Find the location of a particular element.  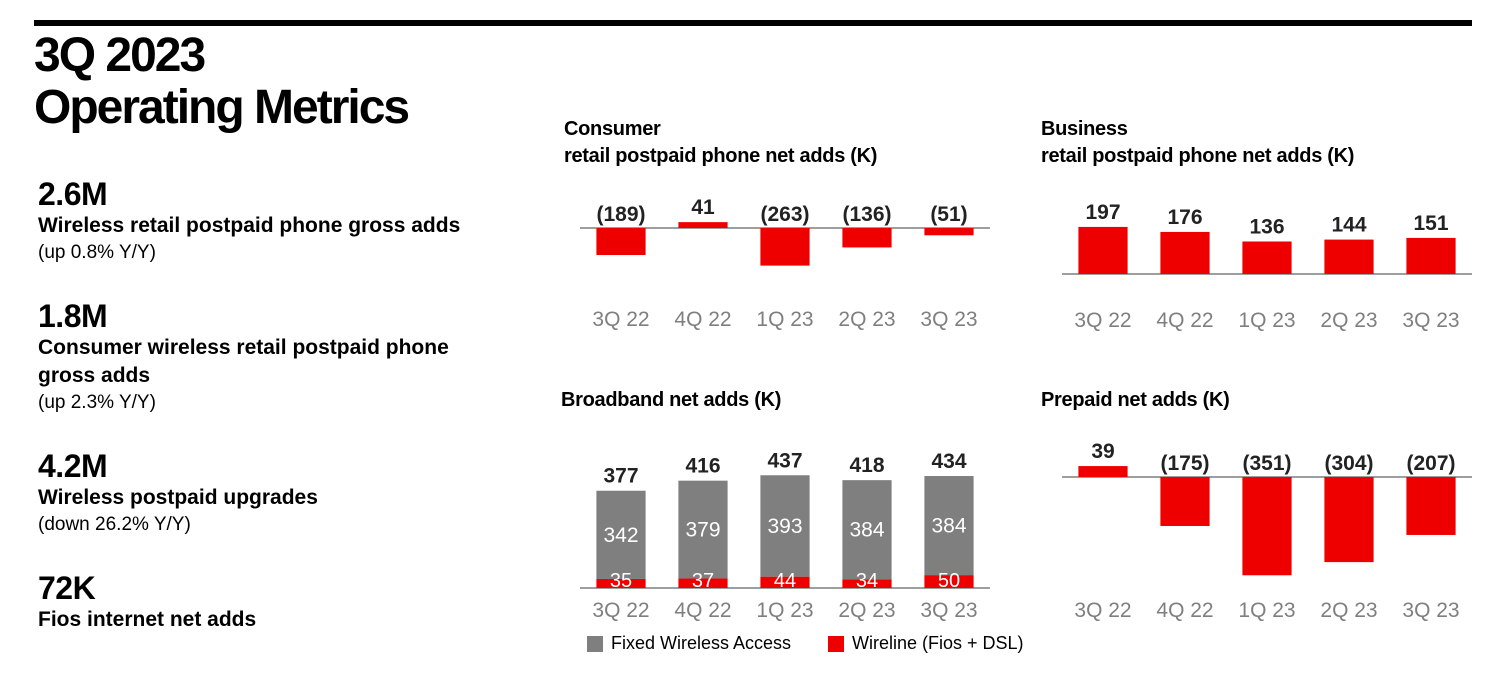

prepaid-chart-title: Prepaid net adds (K) is located at coordinates (1135, 400).